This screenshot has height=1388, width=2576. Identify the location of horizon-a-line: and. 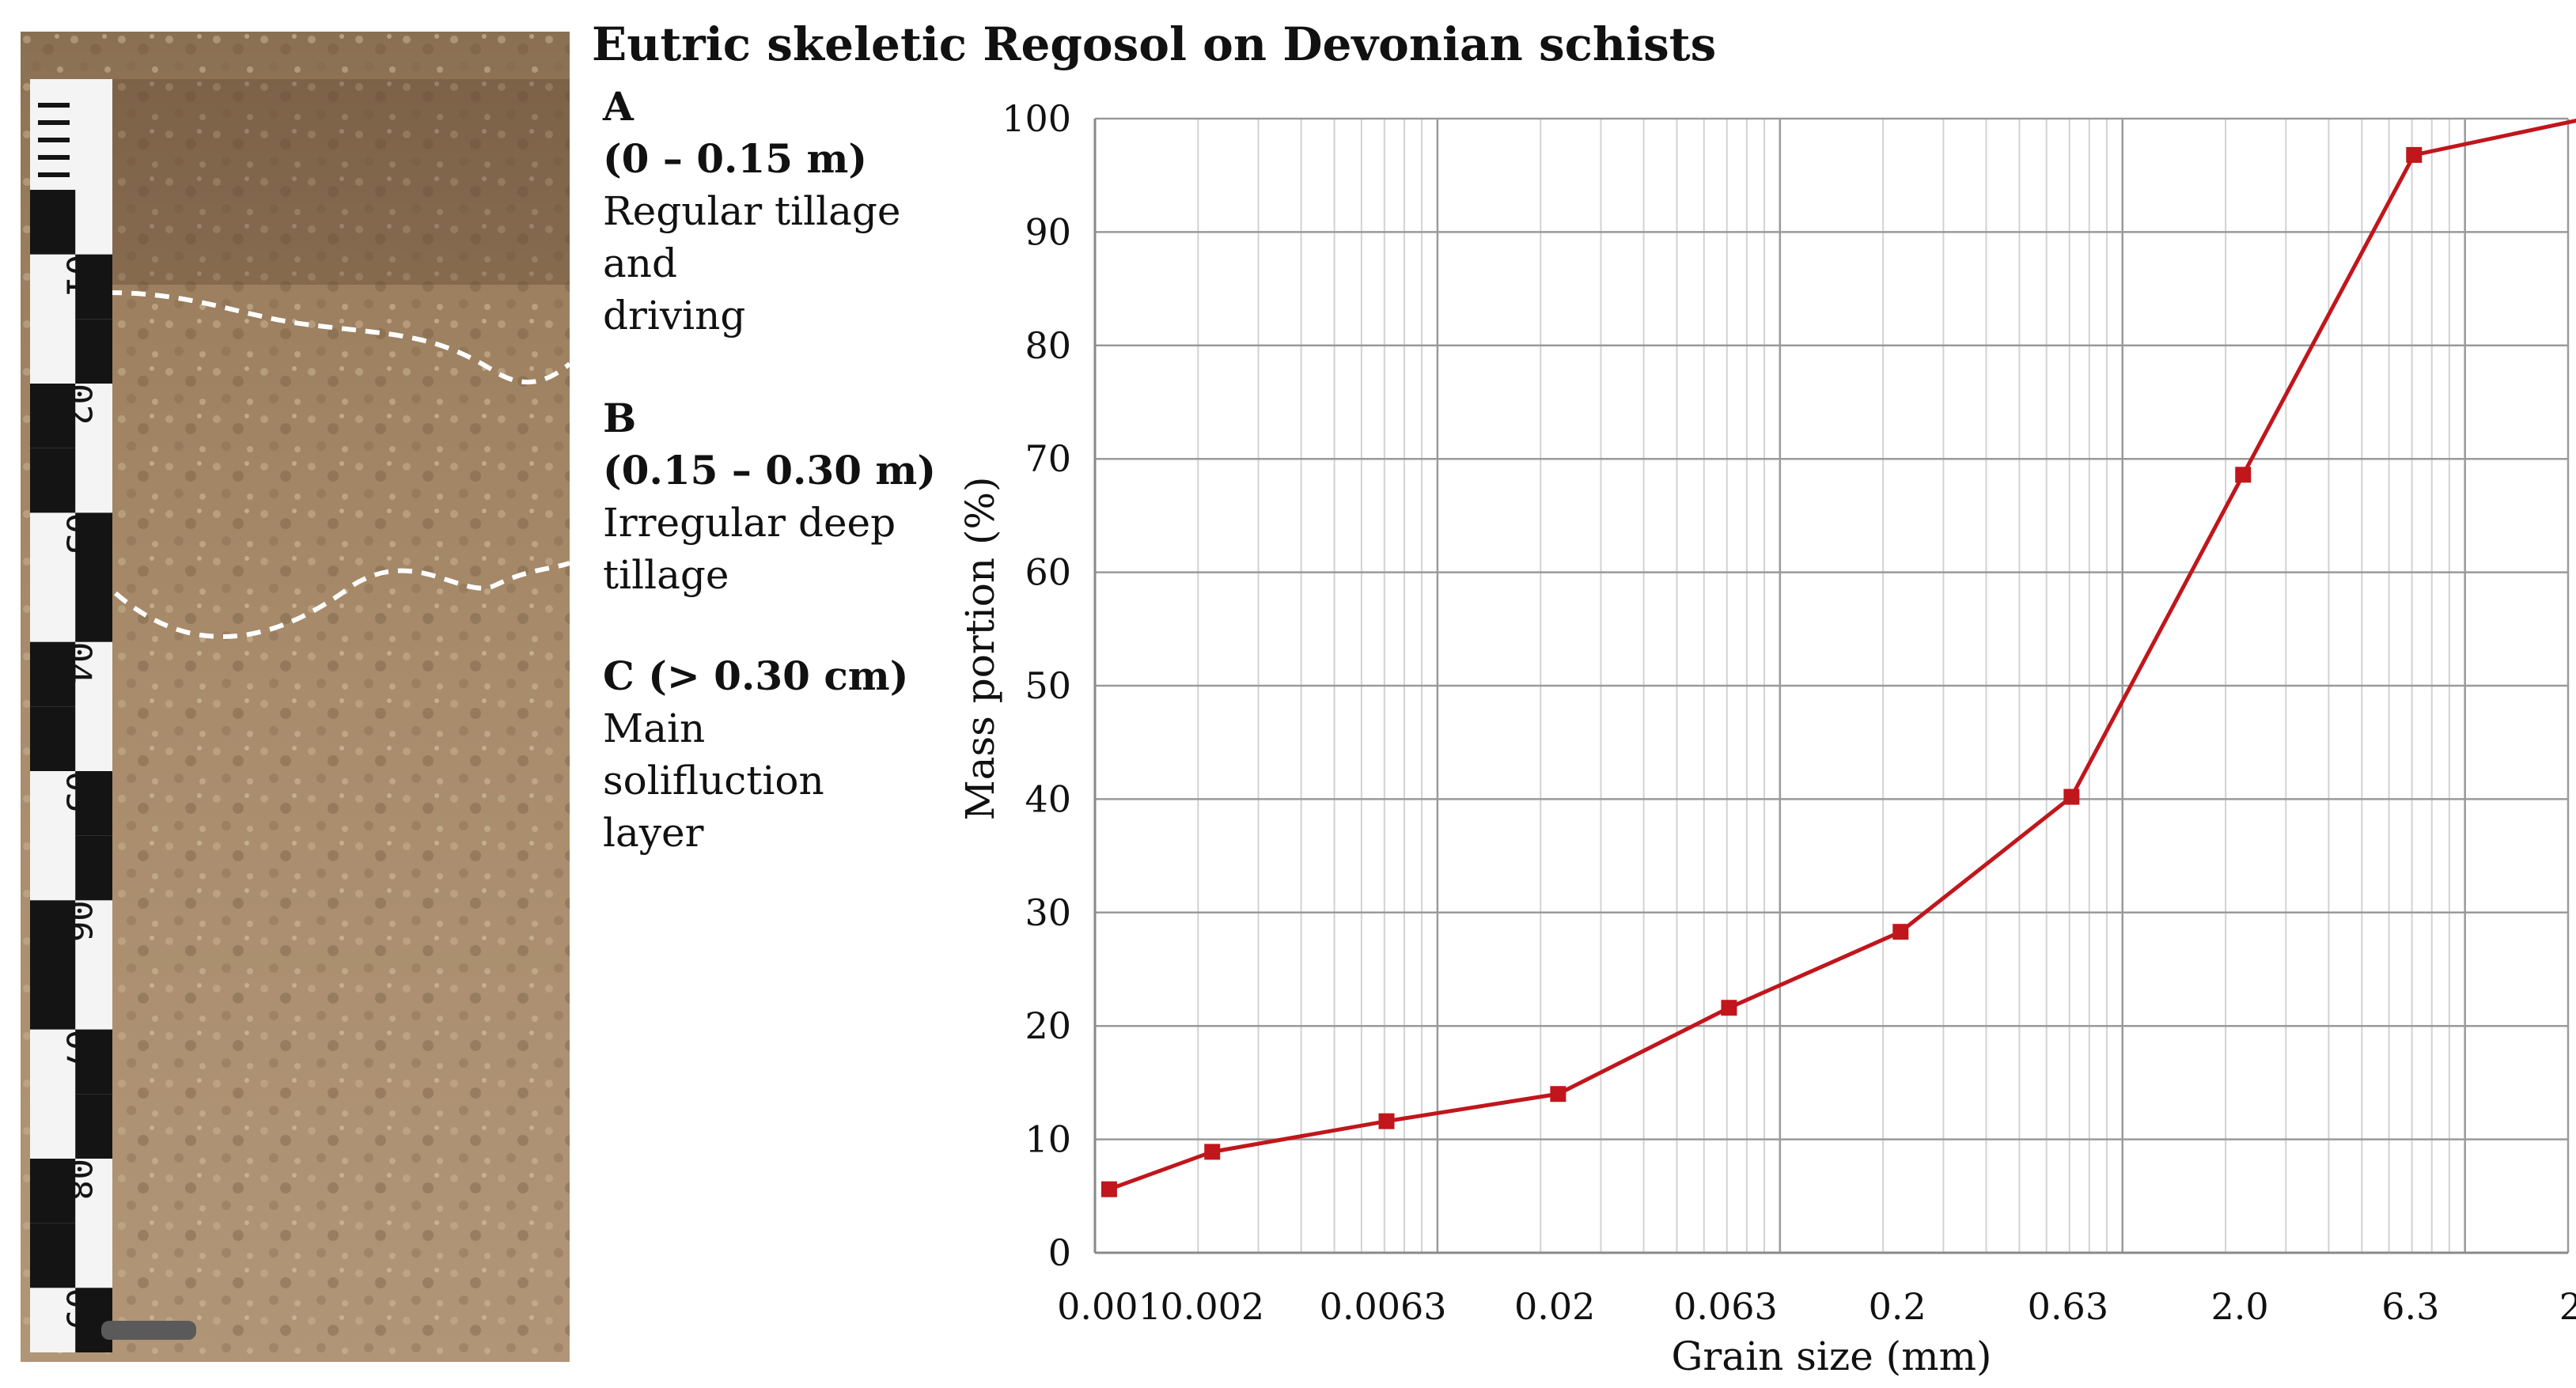
(640, 263).